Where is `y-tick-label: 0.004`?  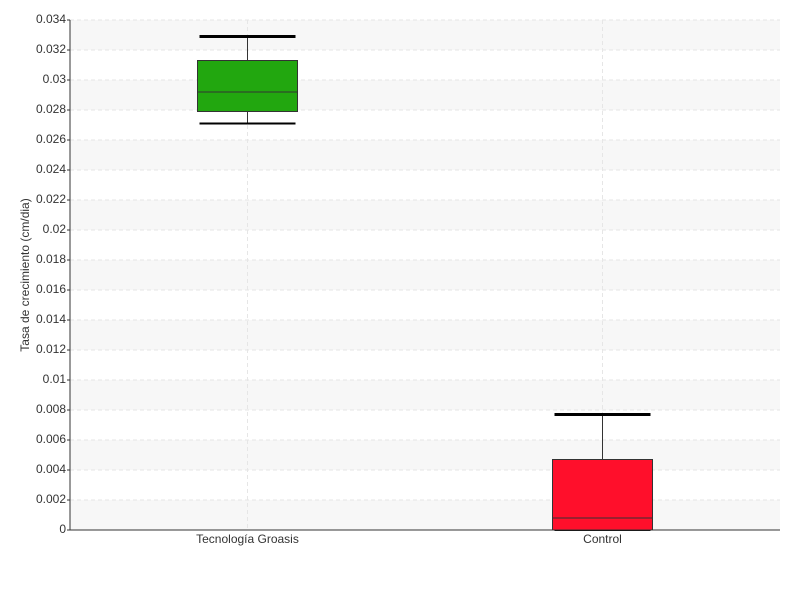 y-tick-label: 0.004 is located at coordinates (51, 469).